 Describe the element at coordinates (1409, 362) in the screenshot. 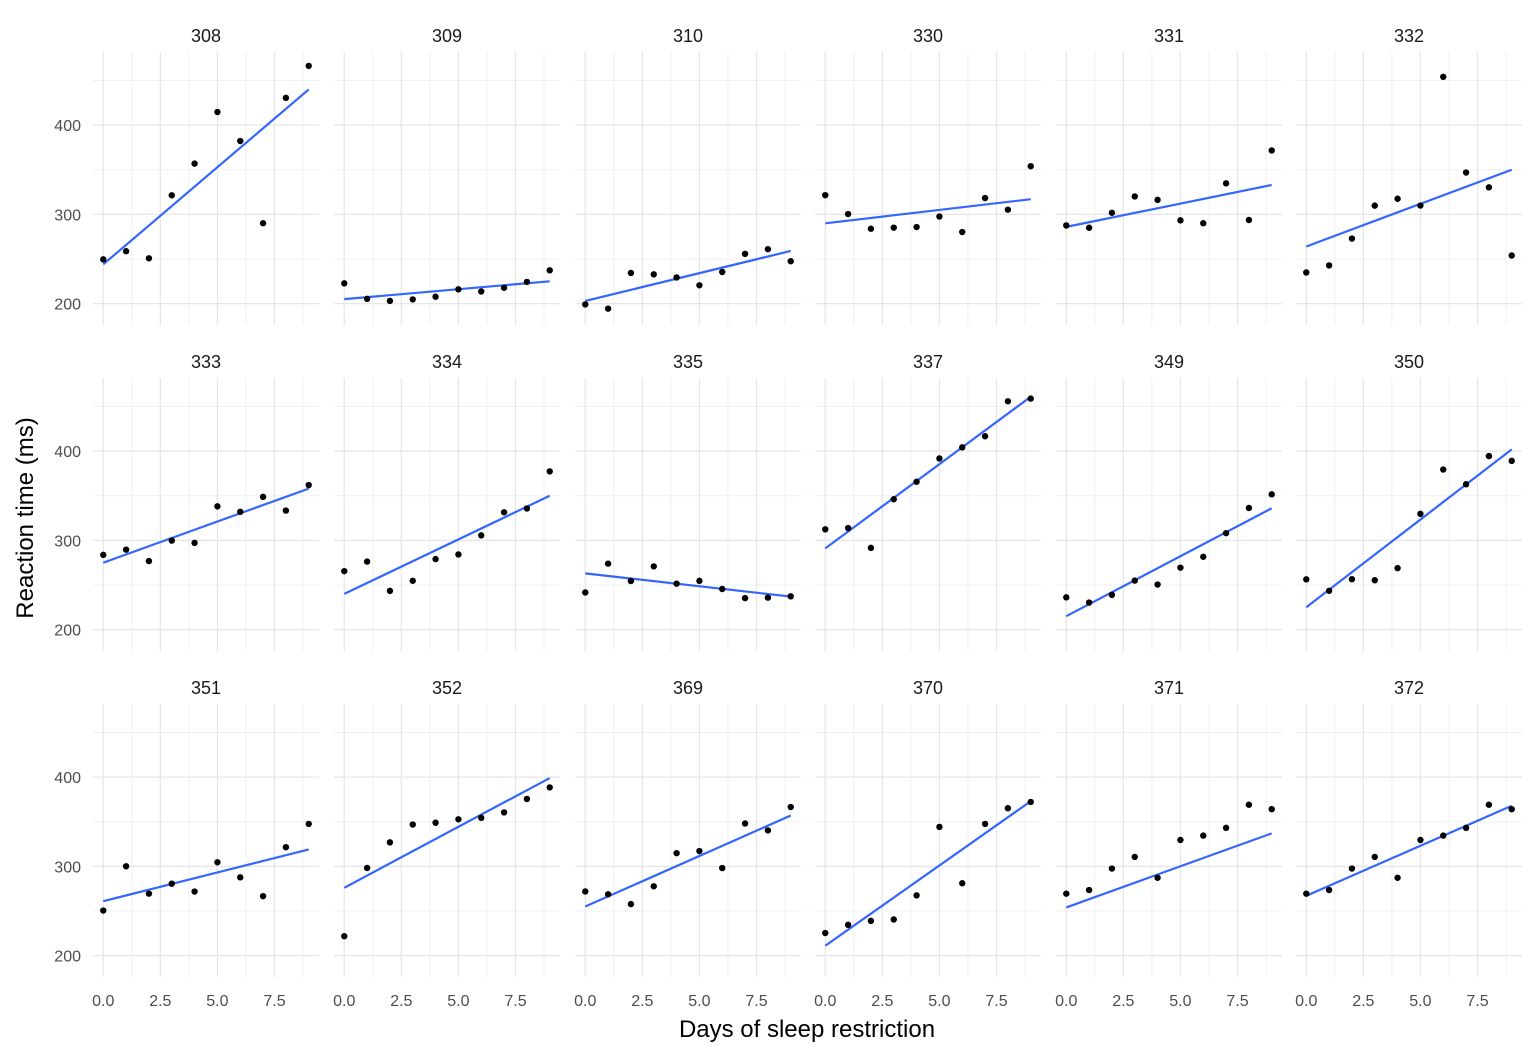

I see `panel-strip-label: 350` at that location.